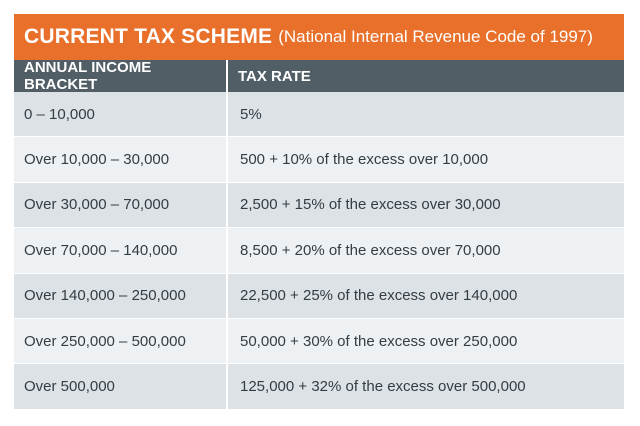 This screenshot has height=426, width=640. Describe the element at coordinates (121, 295) in the screenshot. I see `cell-income-bracket: Over 140,000 – 250,000` at that location.